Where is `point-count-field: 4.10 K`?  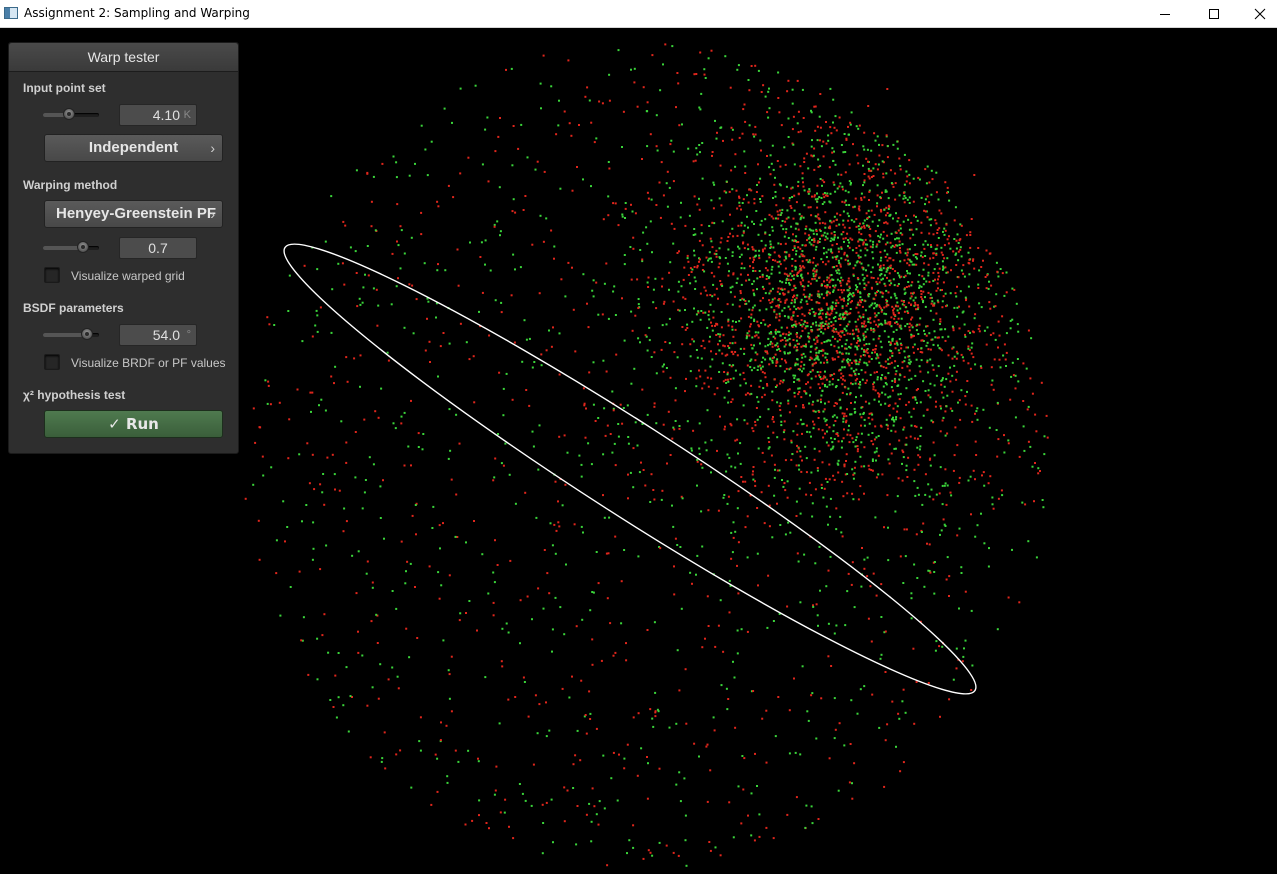 point-count-field: 4.10 K is located at coordinates (158, 115).